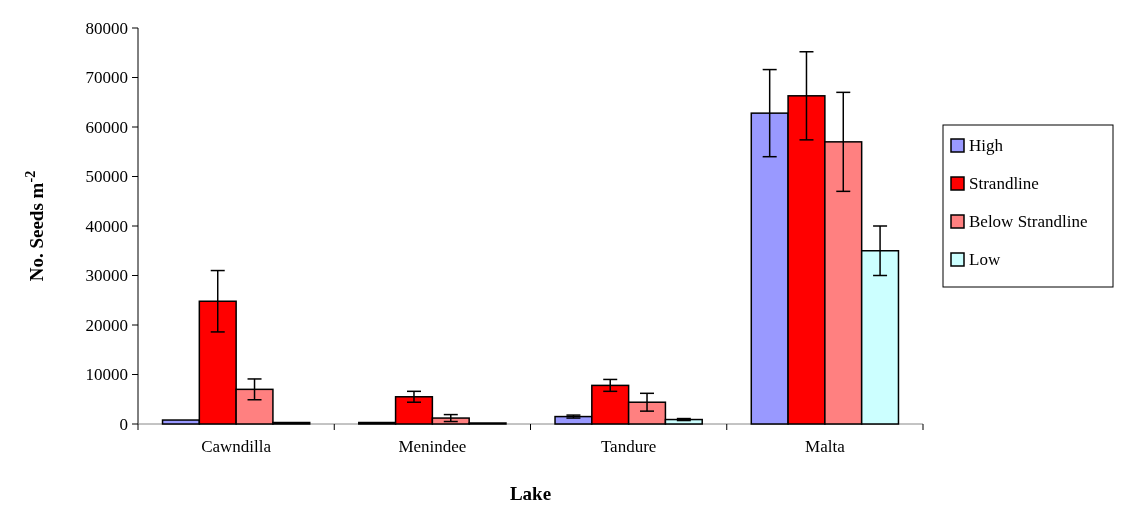  Describe the element at coordinates (1028, 221) in the screenshot. I see `legend-label: Below Strandline` at that location.